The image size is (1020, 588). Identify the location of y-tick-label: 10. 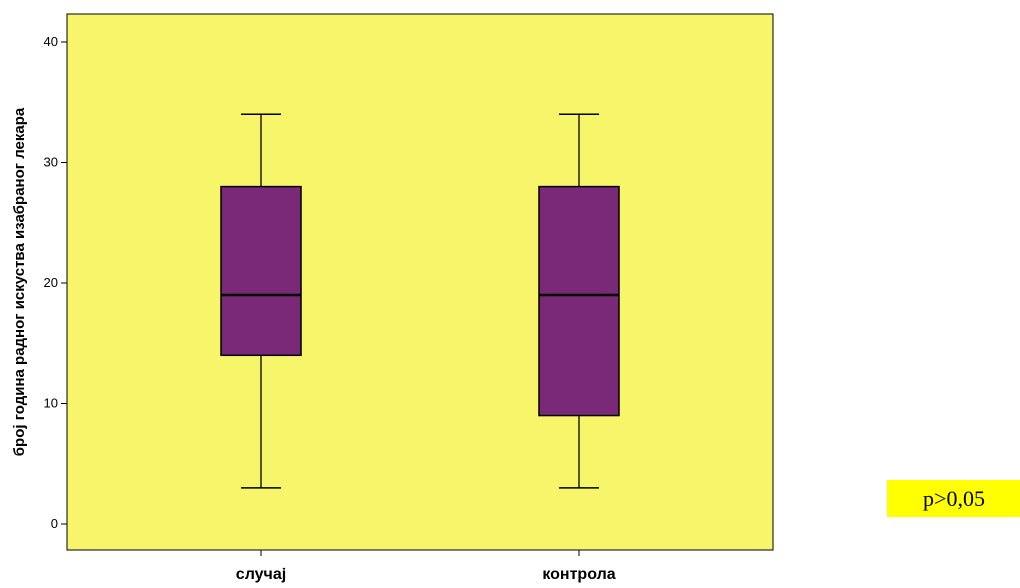
(51, 403).